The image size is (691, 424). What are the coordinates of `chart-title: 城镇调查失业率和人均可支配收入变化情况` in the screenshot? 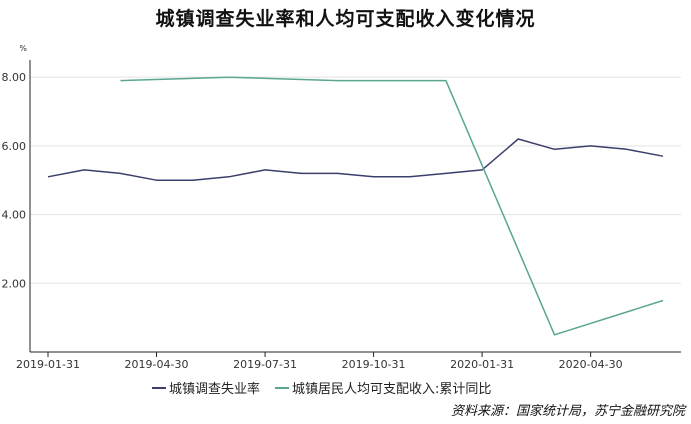 It's located at (345, 19).